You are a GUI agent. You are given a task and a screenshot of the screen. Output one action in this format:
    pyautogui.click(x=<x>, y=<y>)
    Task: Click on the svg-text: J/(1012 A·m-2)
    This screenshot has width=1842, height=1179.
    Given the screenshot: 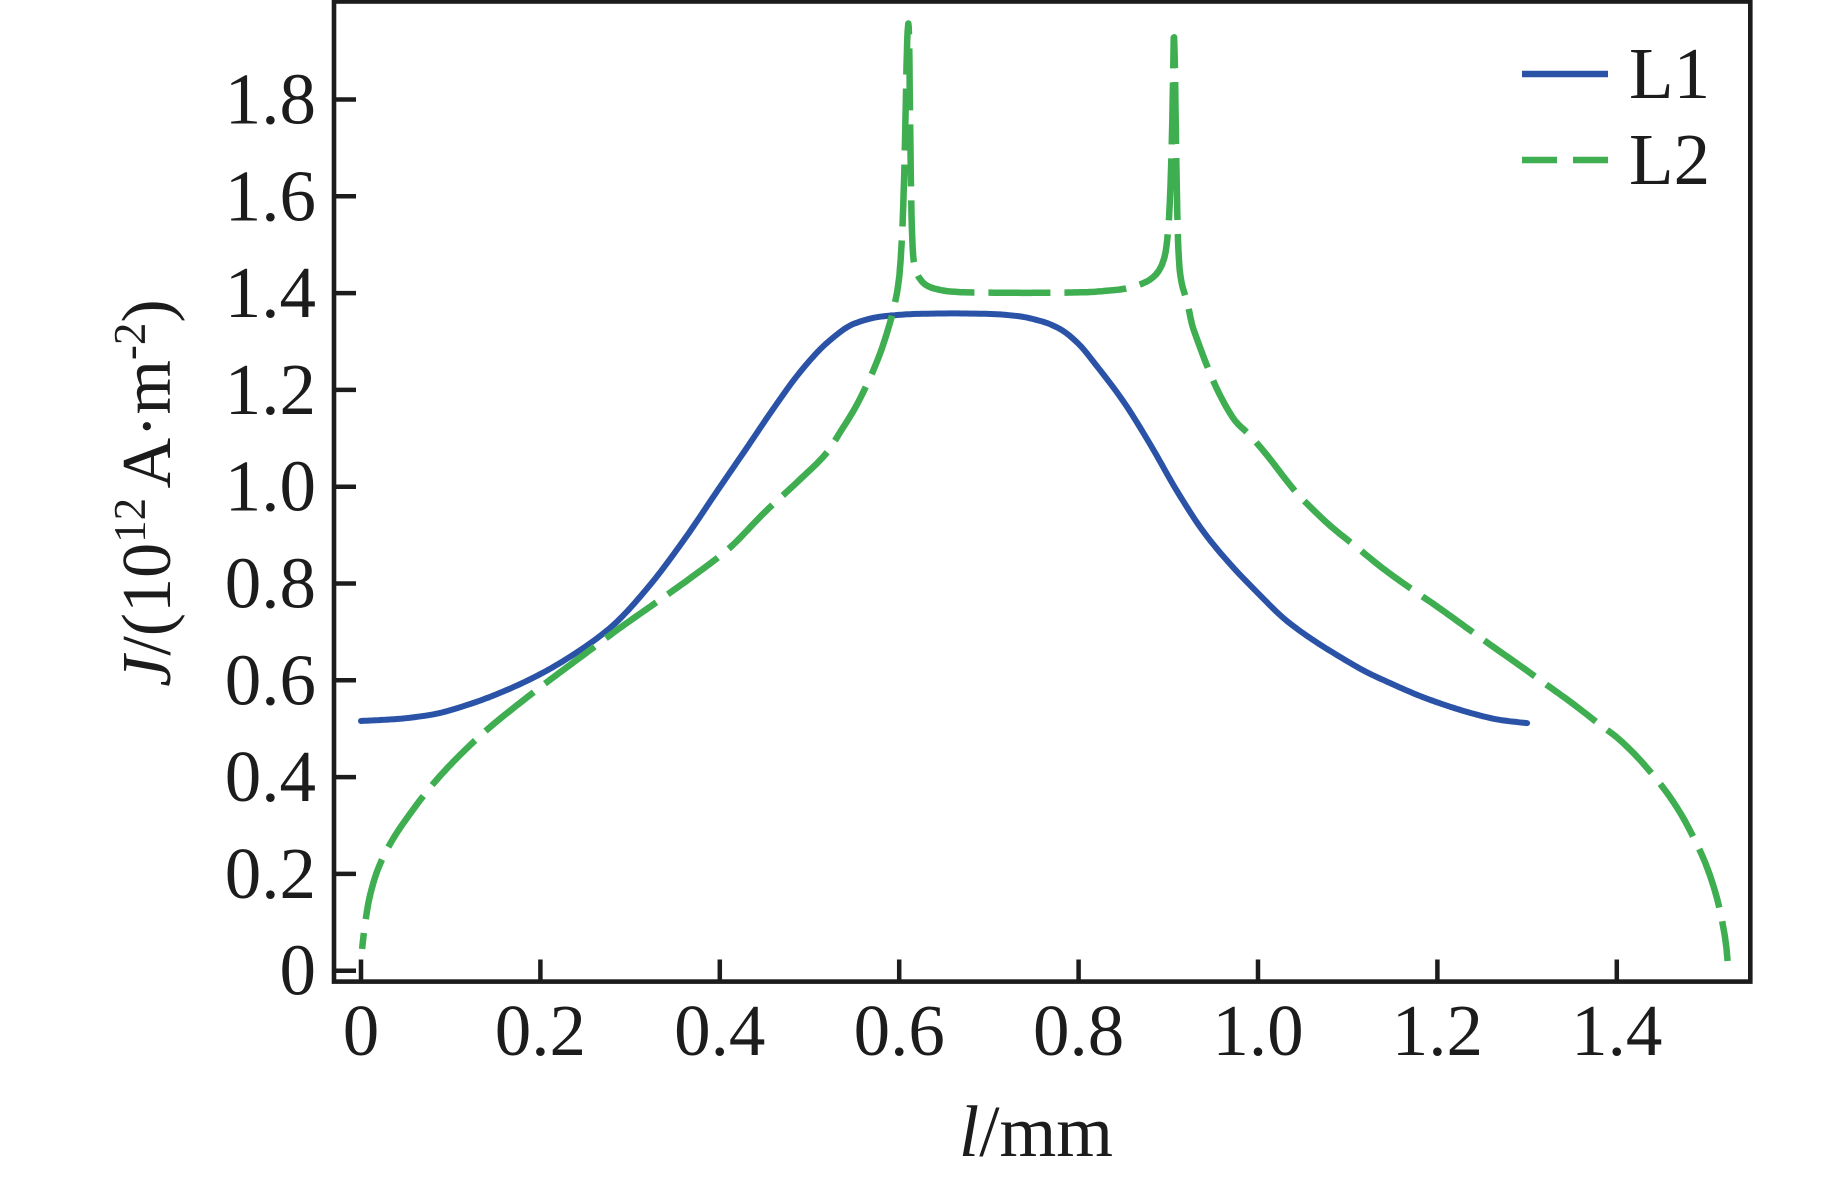 What is the action you would take?
    pyautogui.click(x=145, y=492)
    